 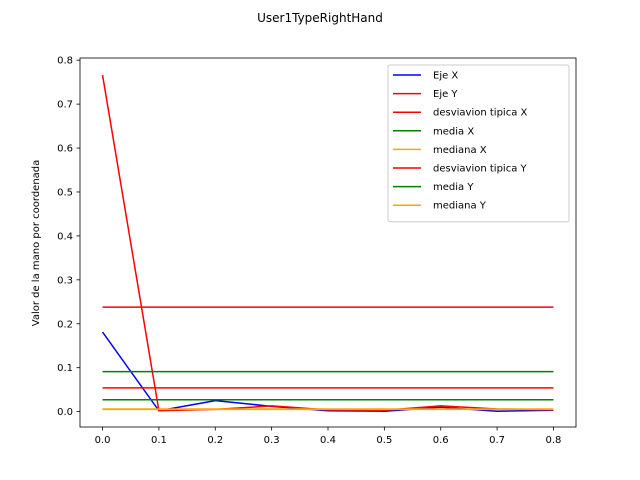 I want to click on legend-label: mediana X, so click(x=460, y=150).